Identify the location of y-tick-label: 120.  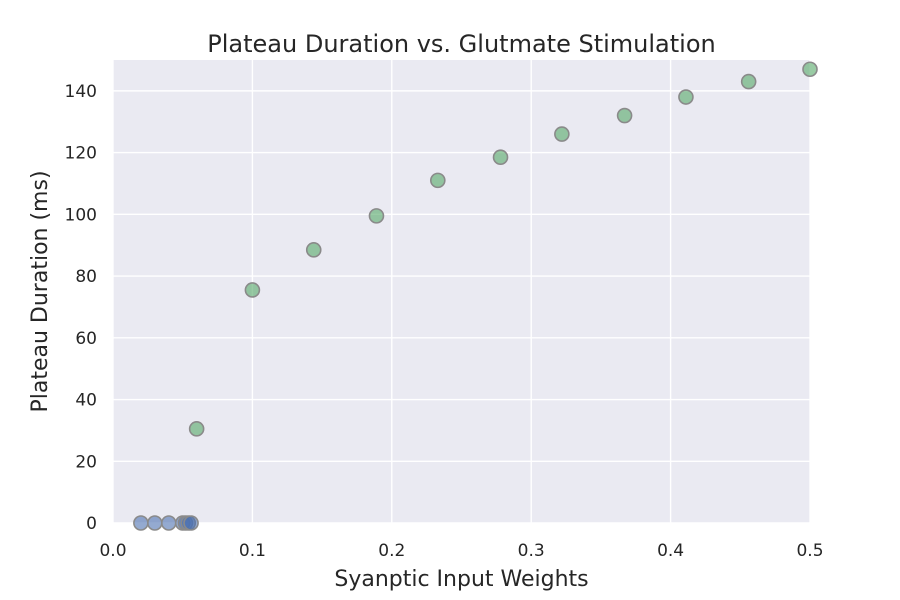
(81, 154).